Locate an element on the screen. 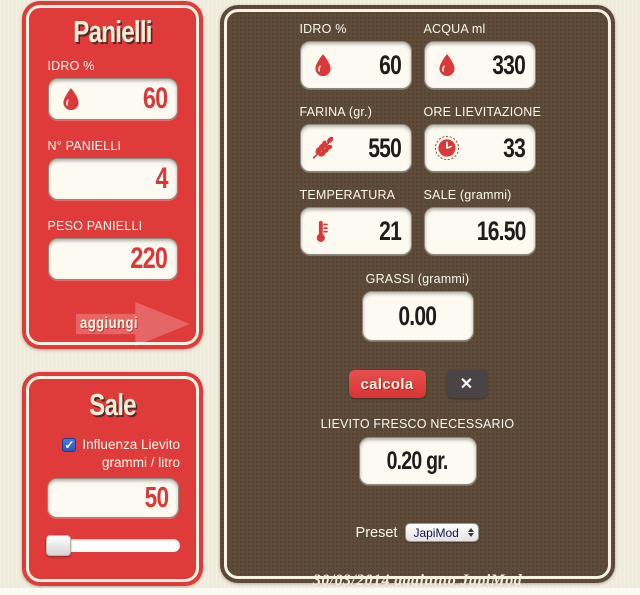 Image resolution: width=640 pixels, height=595 pixels. preset-select: JapiMod is located at coordinates (442, 532).